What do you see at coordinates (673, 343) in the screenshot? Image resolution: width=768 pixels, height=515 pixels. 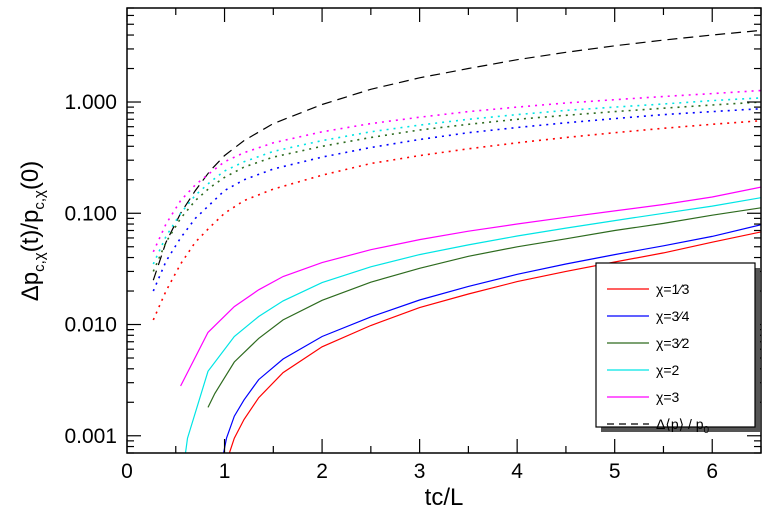 I see `legend-label: χ=3⁄2` at bounding box center [673, 343].